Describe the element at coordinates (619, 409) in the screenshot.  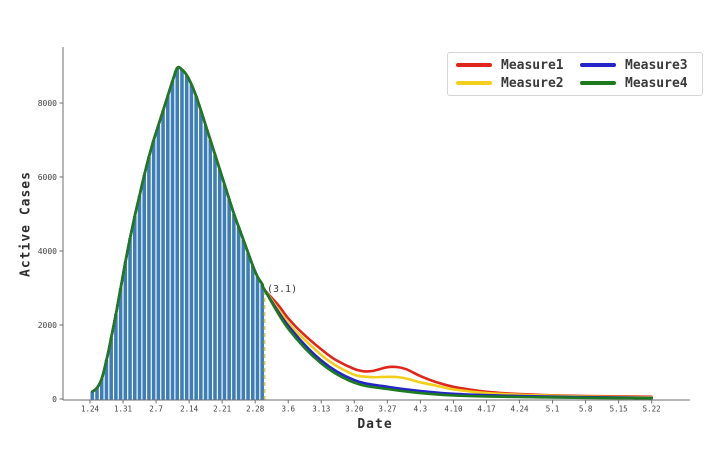
I see `x-tick-label: 5.15` at that location.